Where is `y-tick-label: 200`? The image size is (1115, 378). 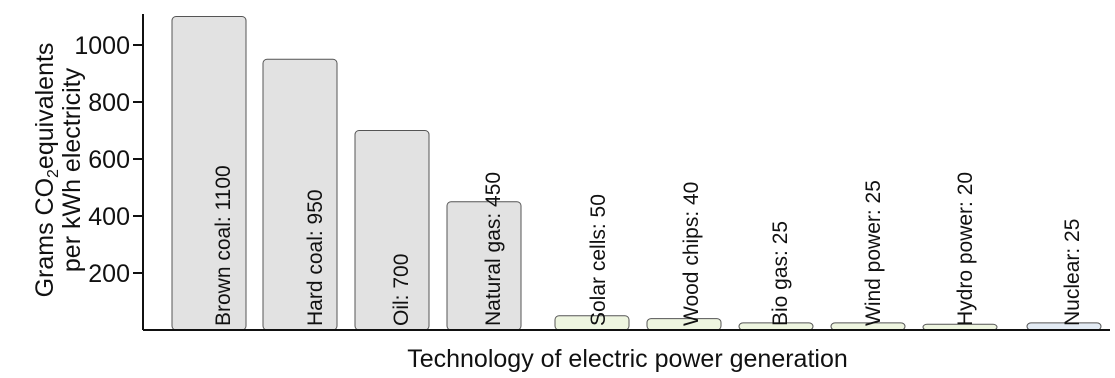 y-tick-label: 200 is located at coordinates (109, 274).